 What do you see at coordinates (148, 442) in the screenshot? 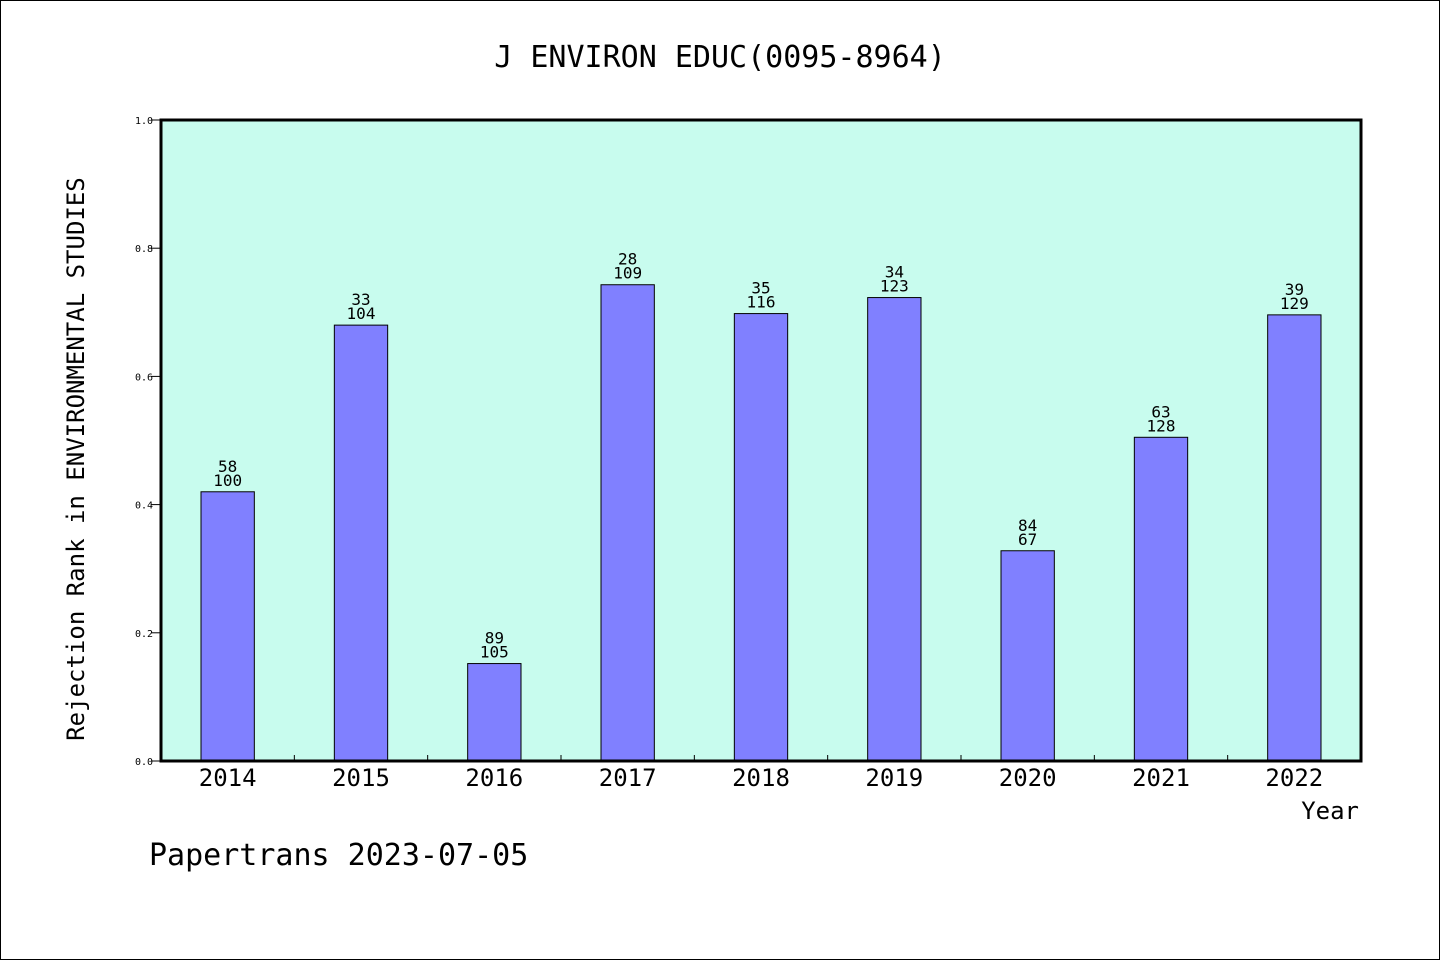
I see `y-axis-ticks: 0.0 0.2 0.4 0.6 0.8 1.0` at bounding box center [148, 442].